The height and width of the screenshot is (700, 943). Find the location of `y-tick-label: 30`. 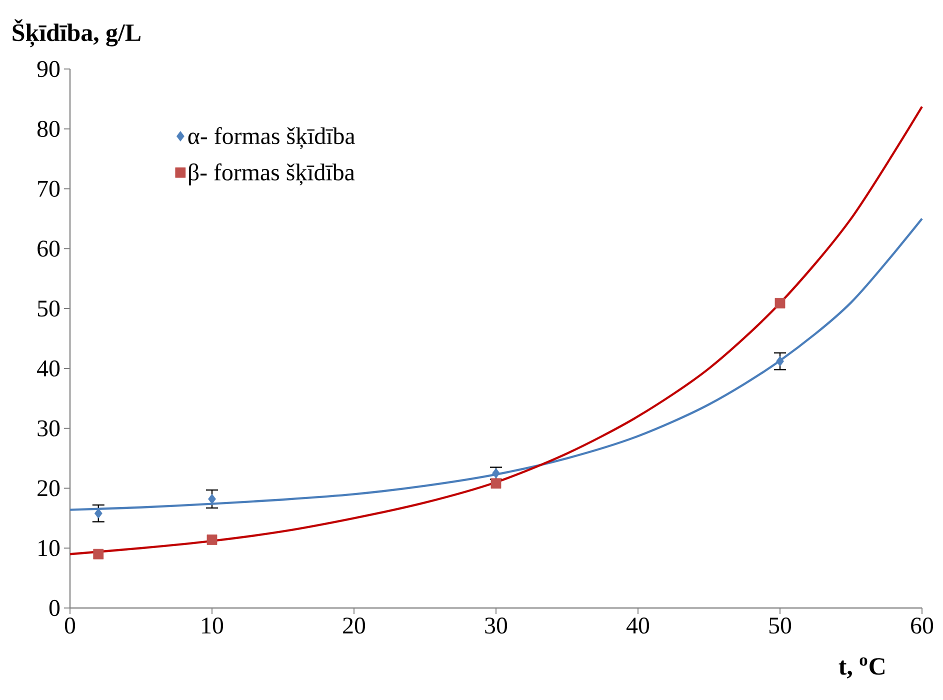

y-tick-label: 30 is located at coordinates (49, 428).